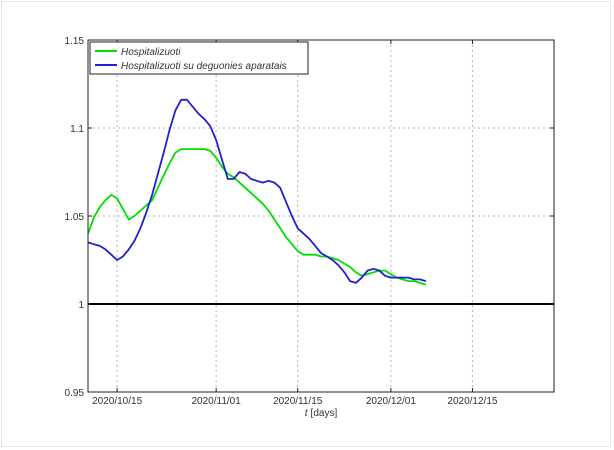  What do you see at coordinates (77, 129) in the screenshot?
I see `y-tick-label: 1.1` at bounding box center [77, 129].